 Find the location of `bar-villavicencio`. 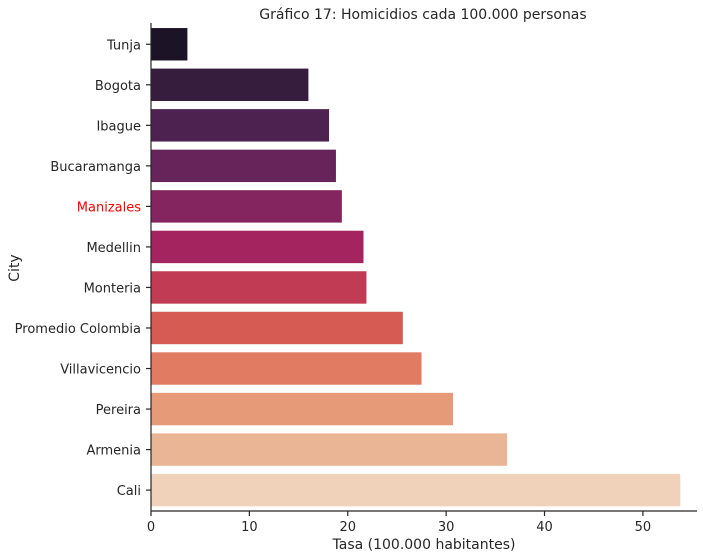

bar-villavicencio is located at coordinates (286, 368).